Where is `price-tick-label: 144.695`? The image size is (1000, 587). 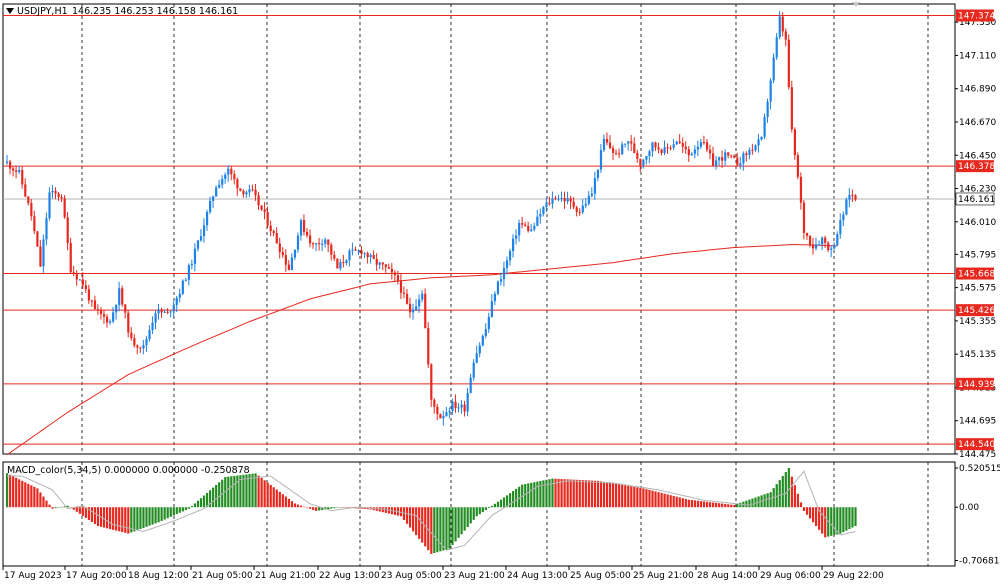
price-tick-label: 144.695 is located at coordinates (977, 422).